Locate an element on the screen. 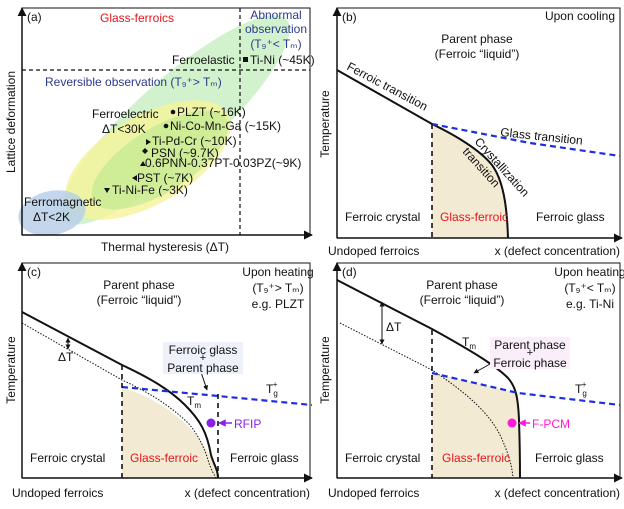 The image size is (624, 509). y-axis-label: Lattice deformation is located at coordinates (11, 122).